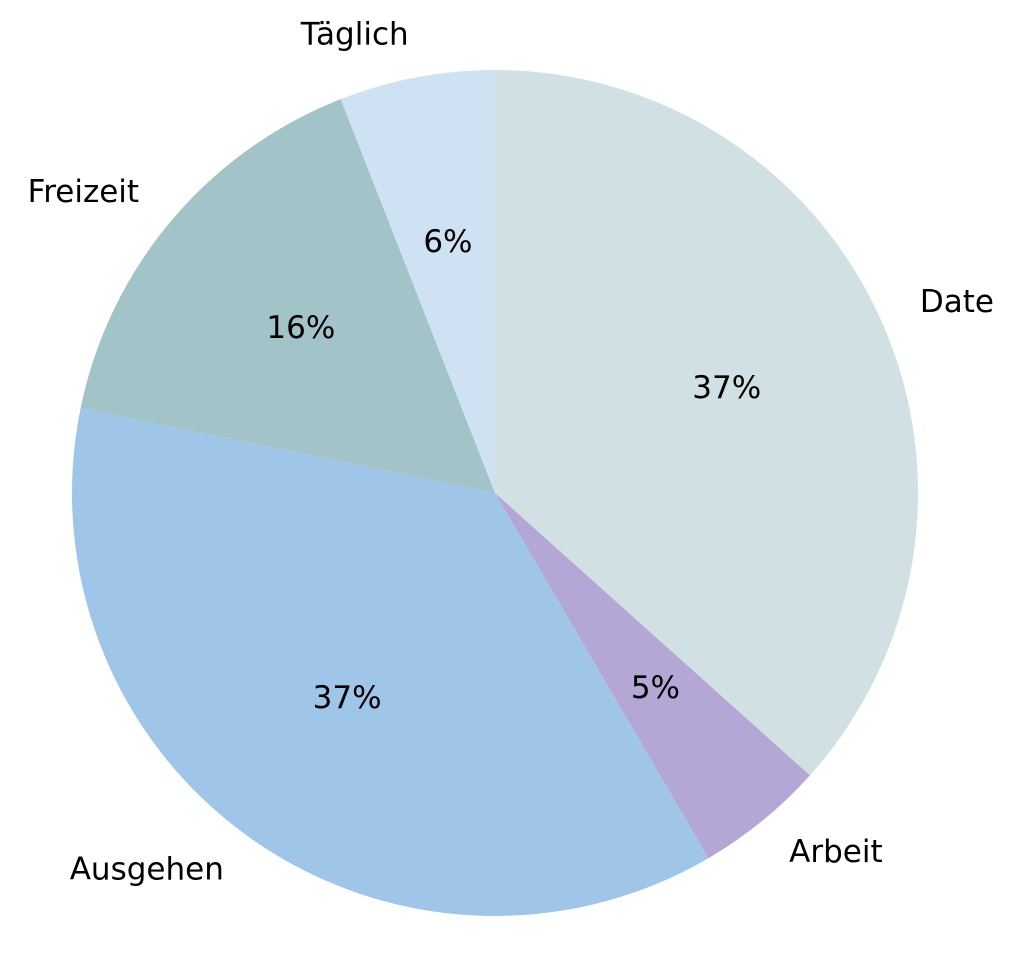 The width and height of the screenshot is (1019, 975). Describe the element at coordinates (83, 192) in the screenshot. I see `slice-label-freizeit: Freizeit` at that location.